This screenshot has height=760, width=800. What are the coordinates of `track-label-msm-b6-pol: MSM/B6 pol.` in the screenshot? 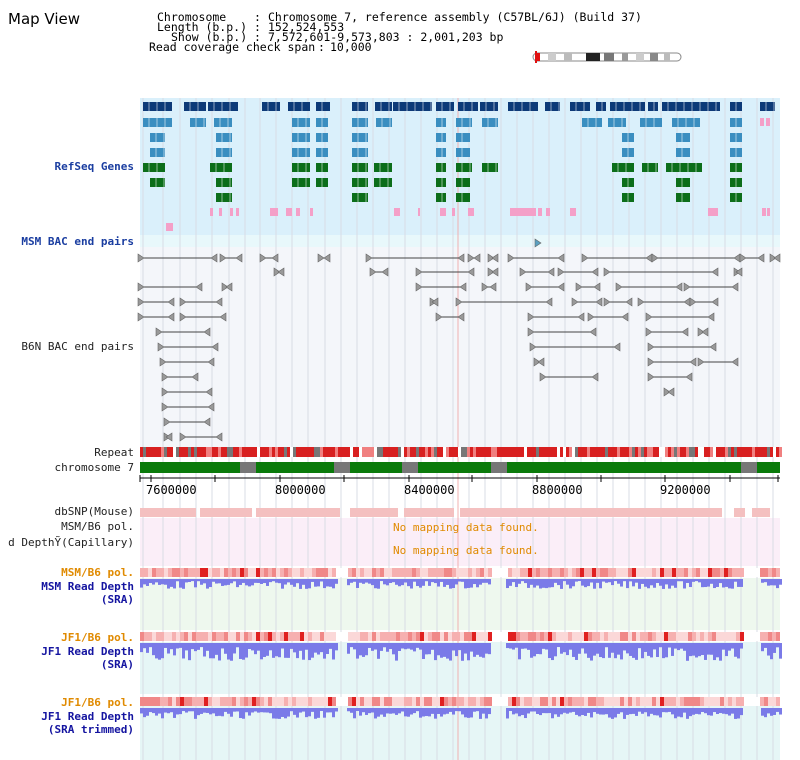 It's located at (97, 526).